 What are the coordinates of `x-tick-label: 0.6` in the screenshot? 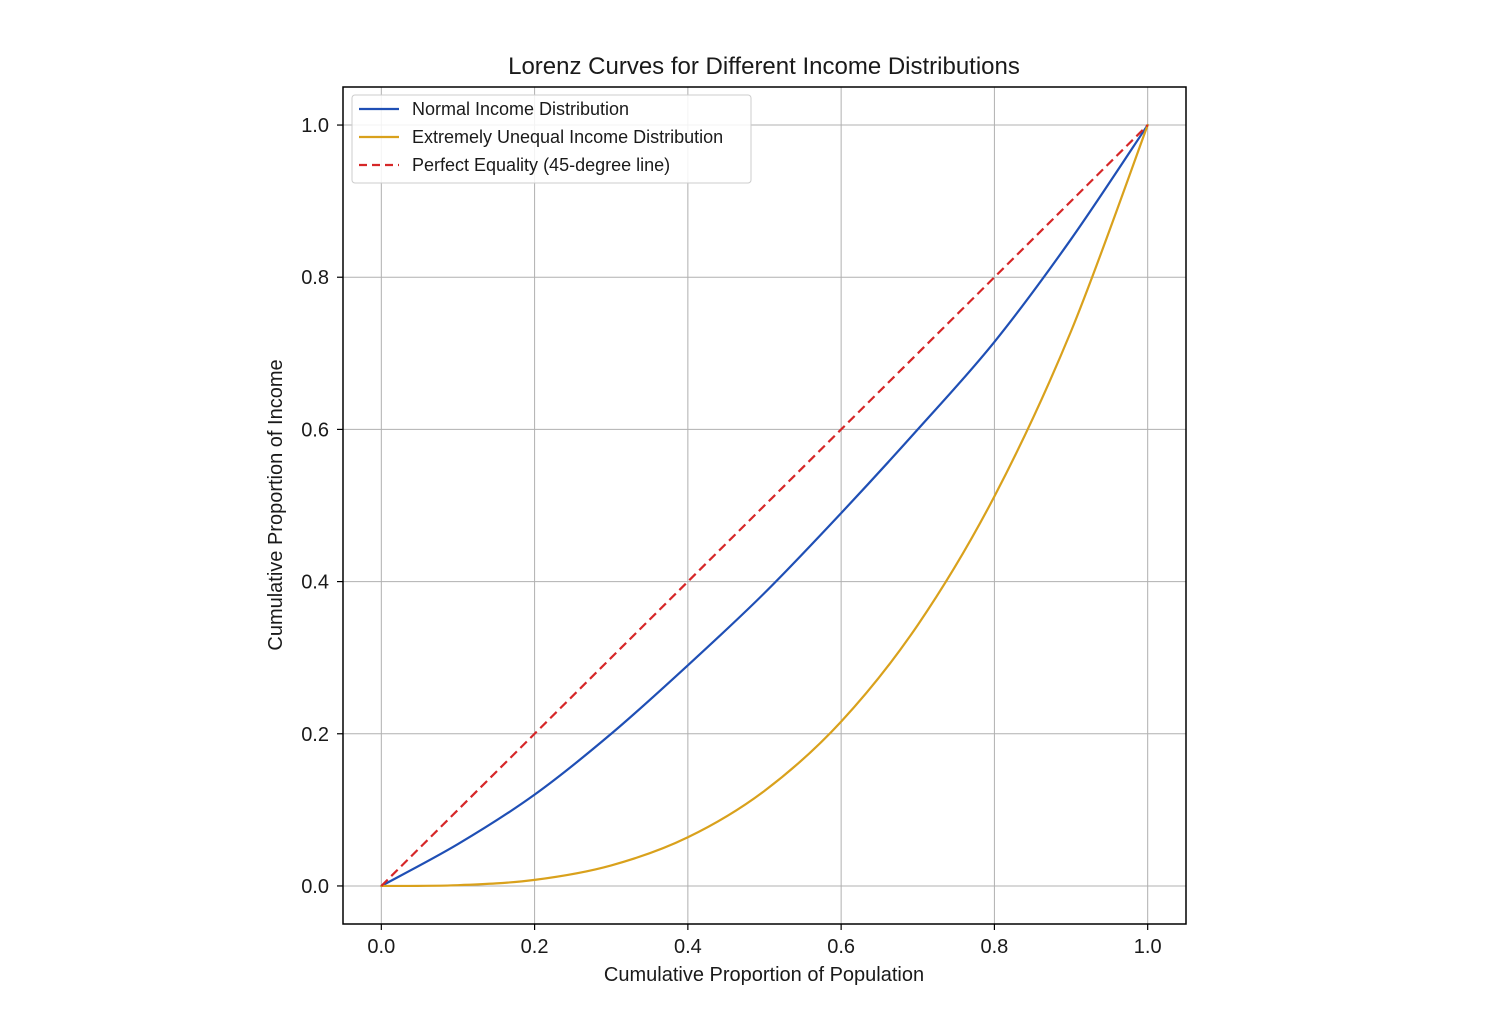 It's located at (841, 947).